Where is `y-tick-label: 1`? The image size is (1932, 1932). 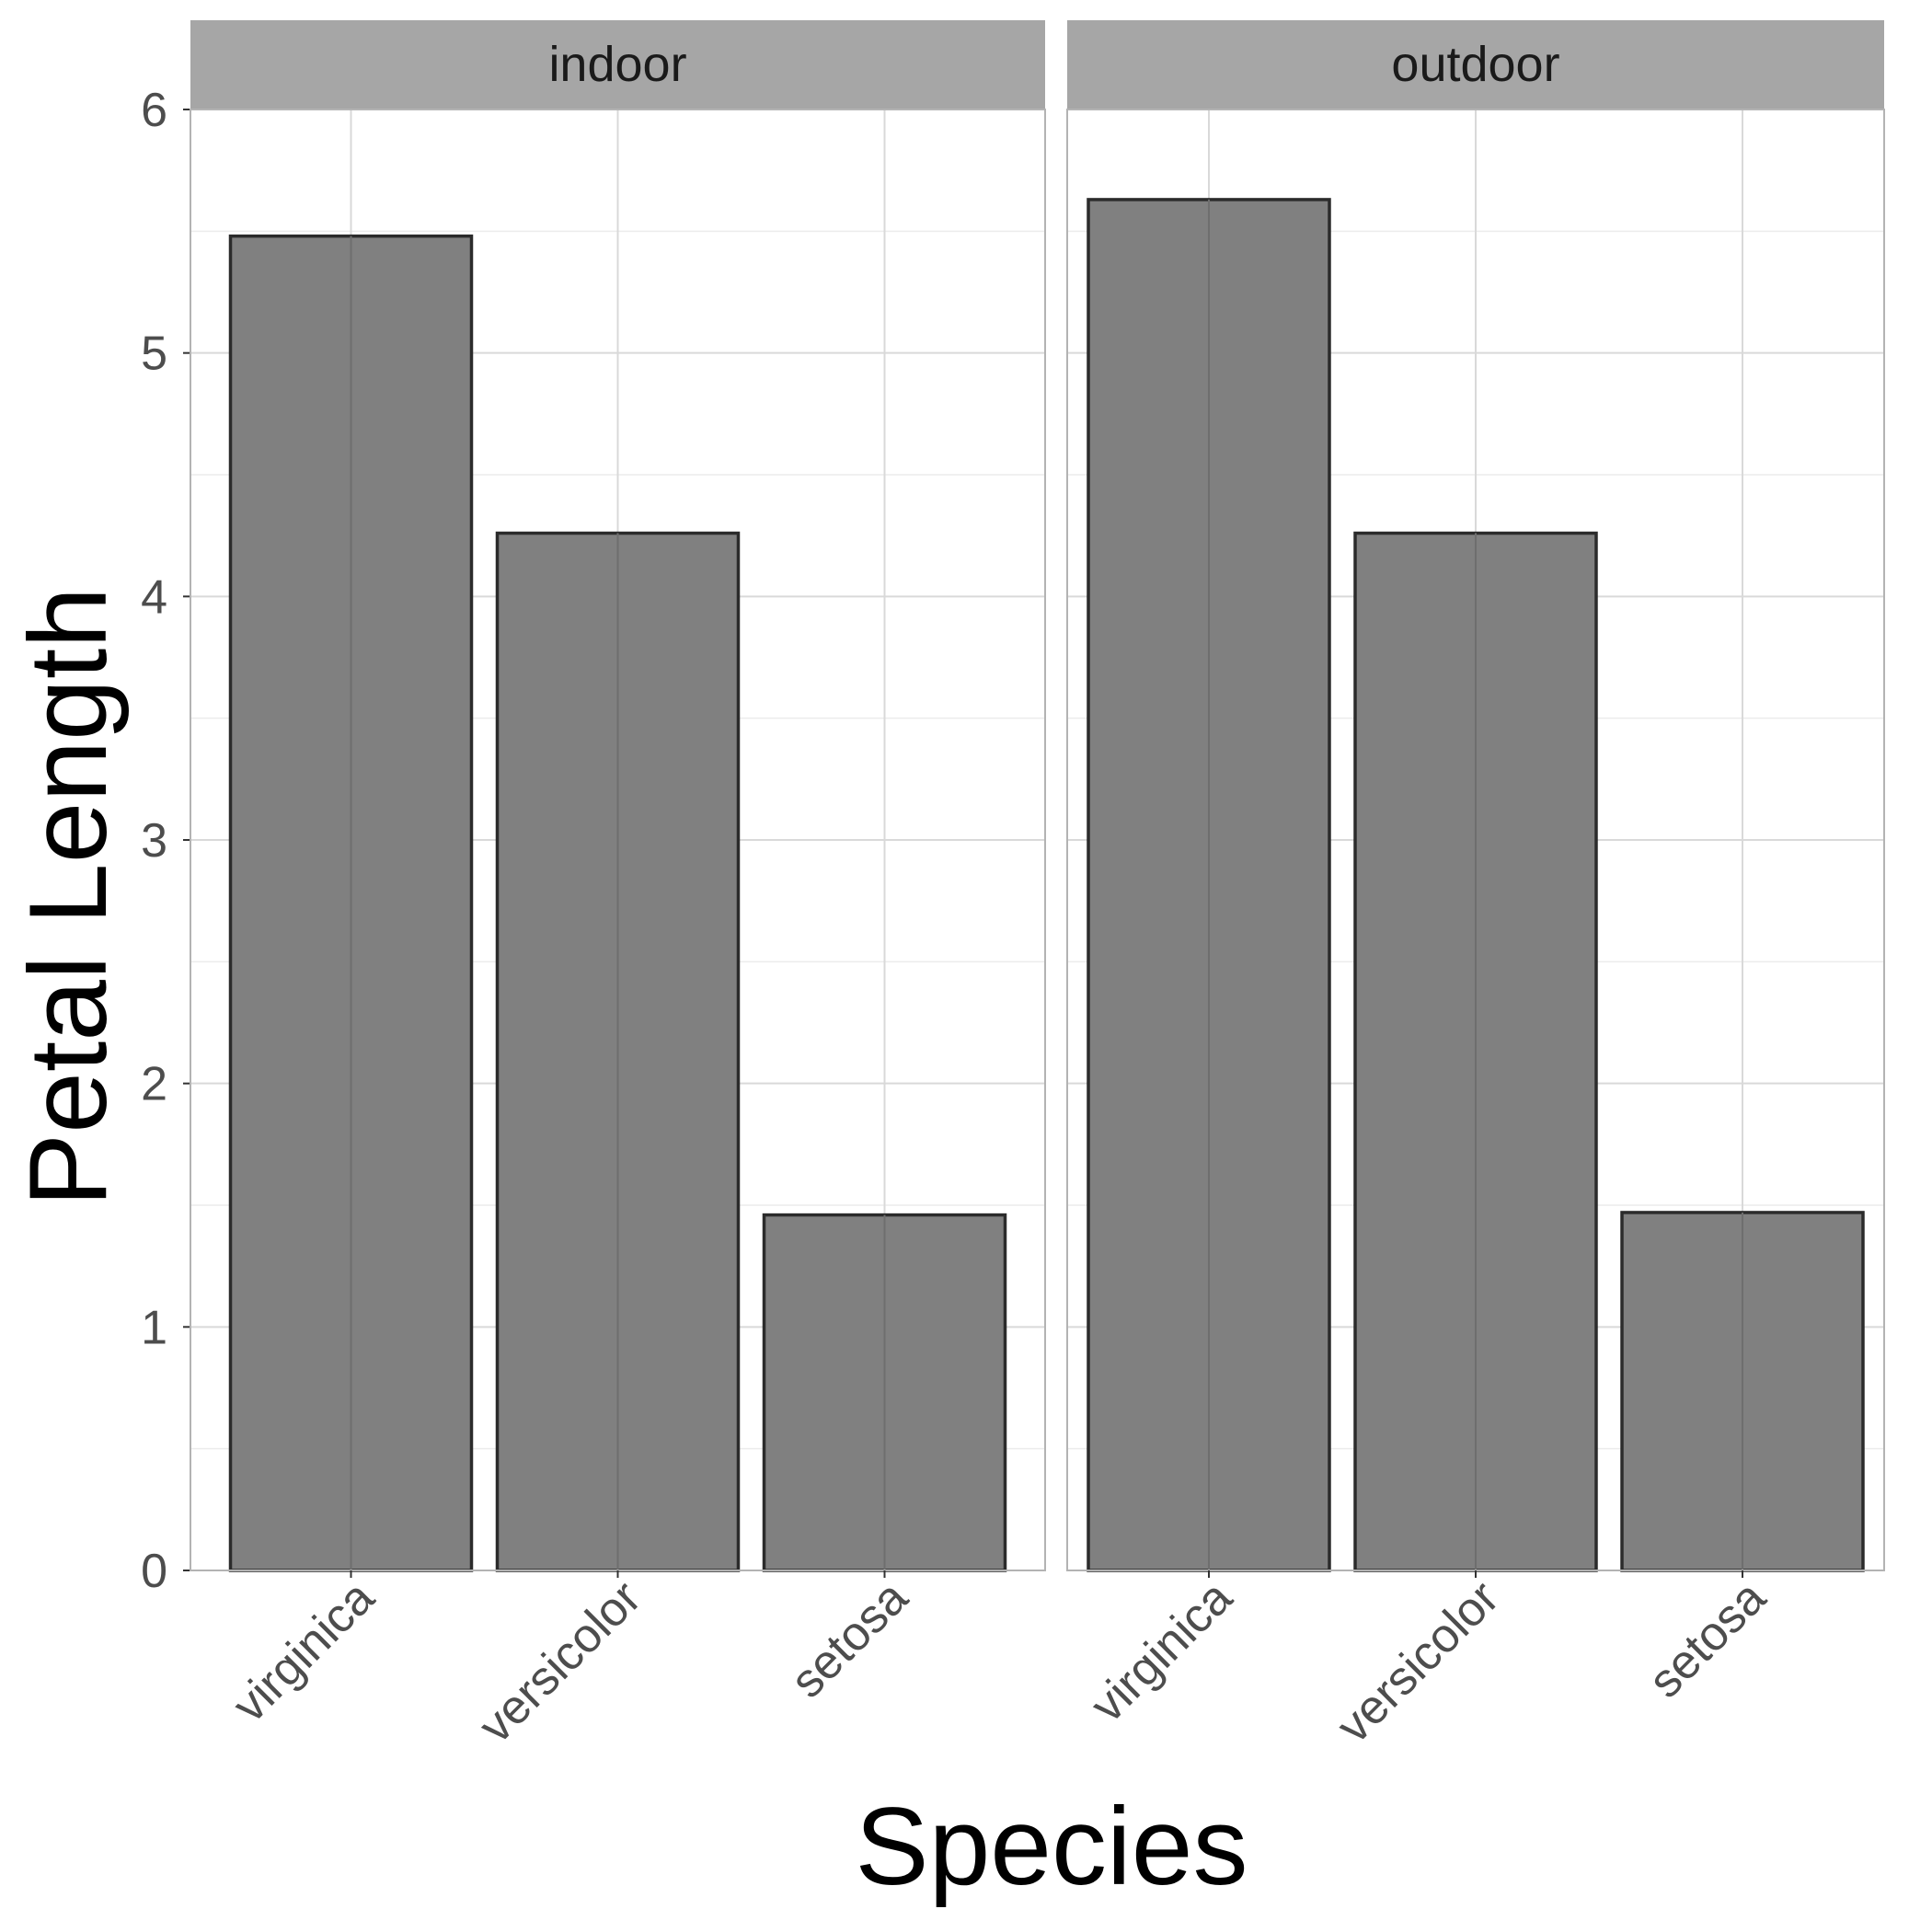 y-tick-label: 1 is located at coordinates (154, 1327).